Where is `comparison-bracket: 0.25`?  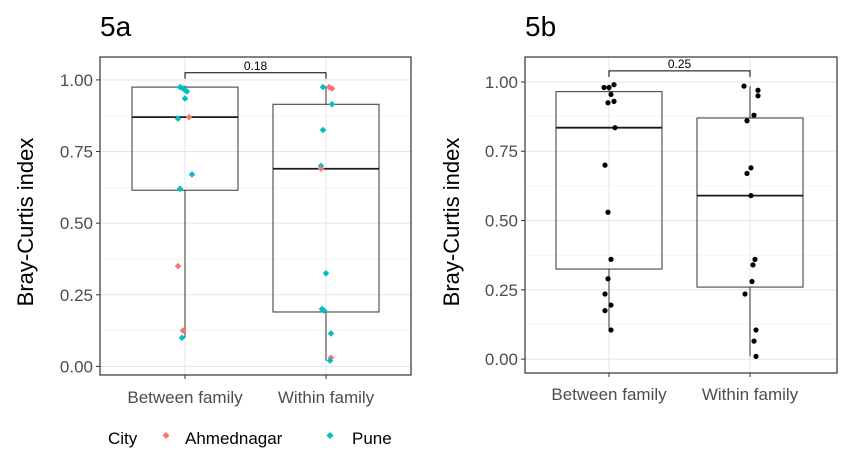 comparison-bracket: 0.25 is located at coordinates (679, 67).